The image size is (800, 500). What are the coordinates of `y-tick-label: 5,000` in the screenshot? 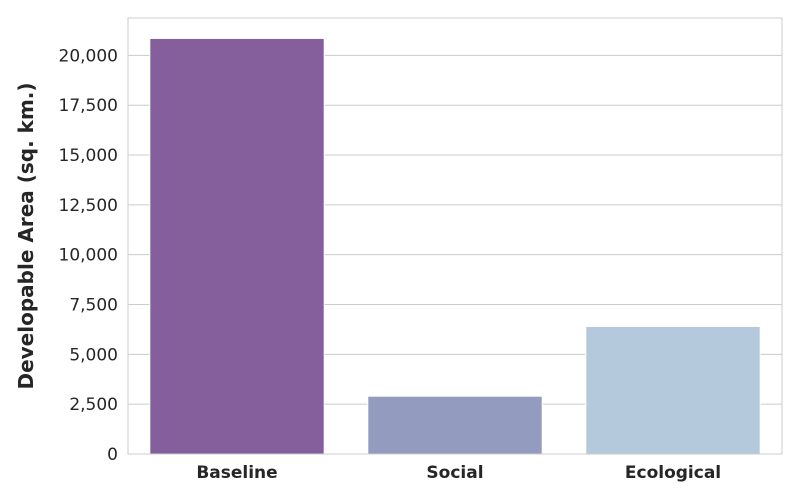 It's located at (93, 355).